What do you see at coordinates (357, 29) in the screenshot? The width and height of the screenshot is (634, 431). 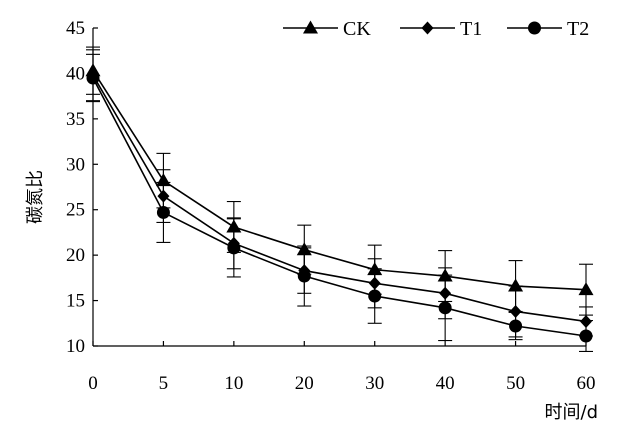 I see `legend-label: CK` at bounding box center [357, 29].